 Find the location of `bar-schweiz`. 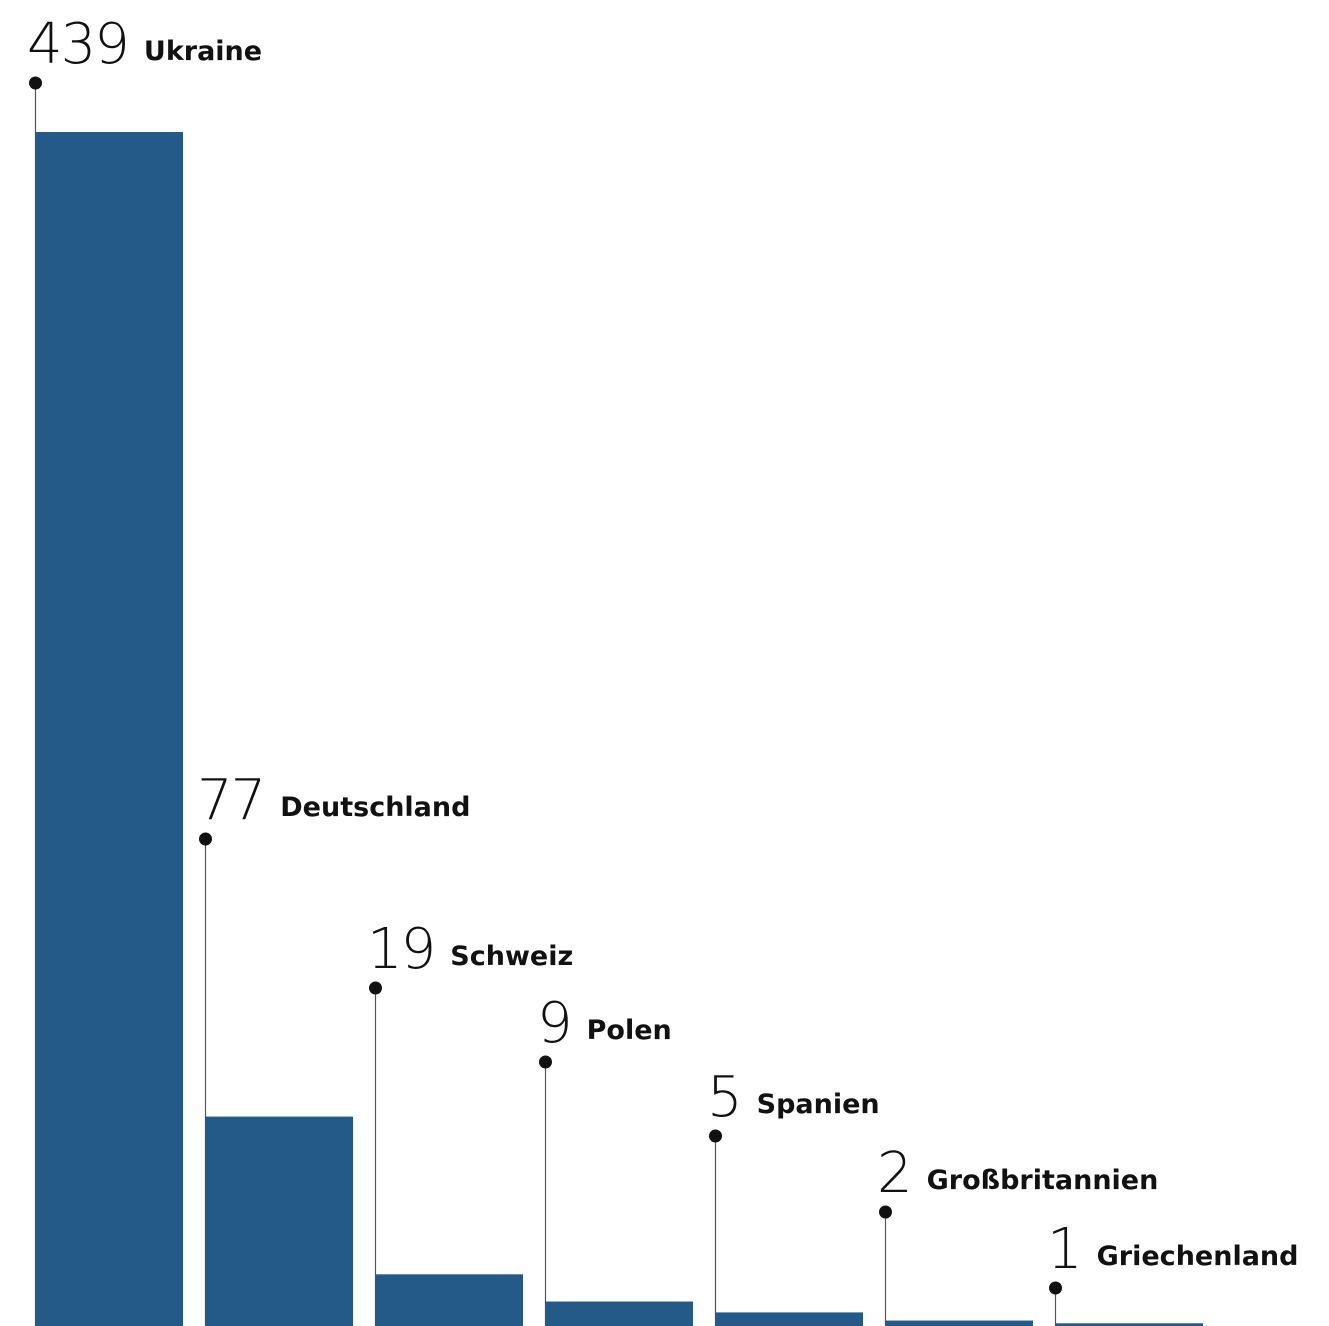

bar-schweiz is located at coordinates (449, 1300).